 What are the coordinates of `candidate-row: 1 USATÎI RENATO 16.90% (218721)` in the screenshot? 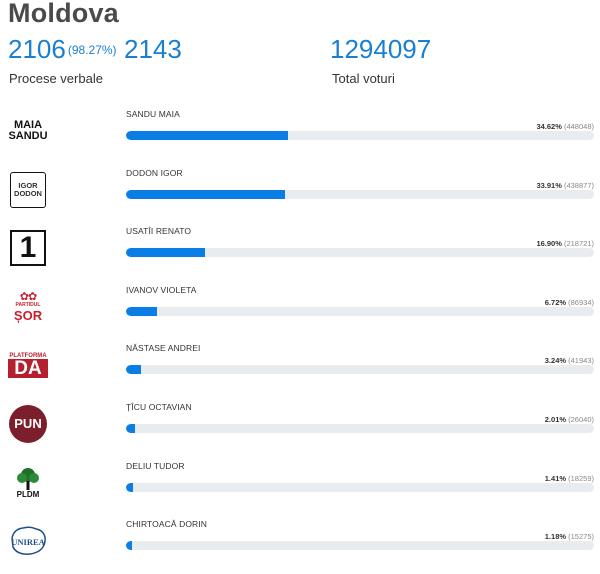 It's located at (300, 251).